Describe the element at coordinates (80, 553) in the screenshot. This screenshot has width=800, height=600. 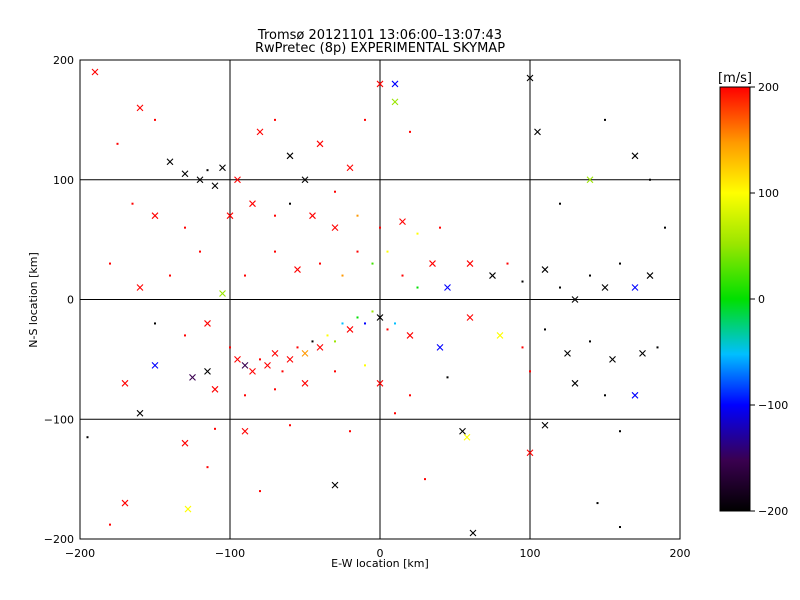
I see `x-tick-label: −200` at that location.